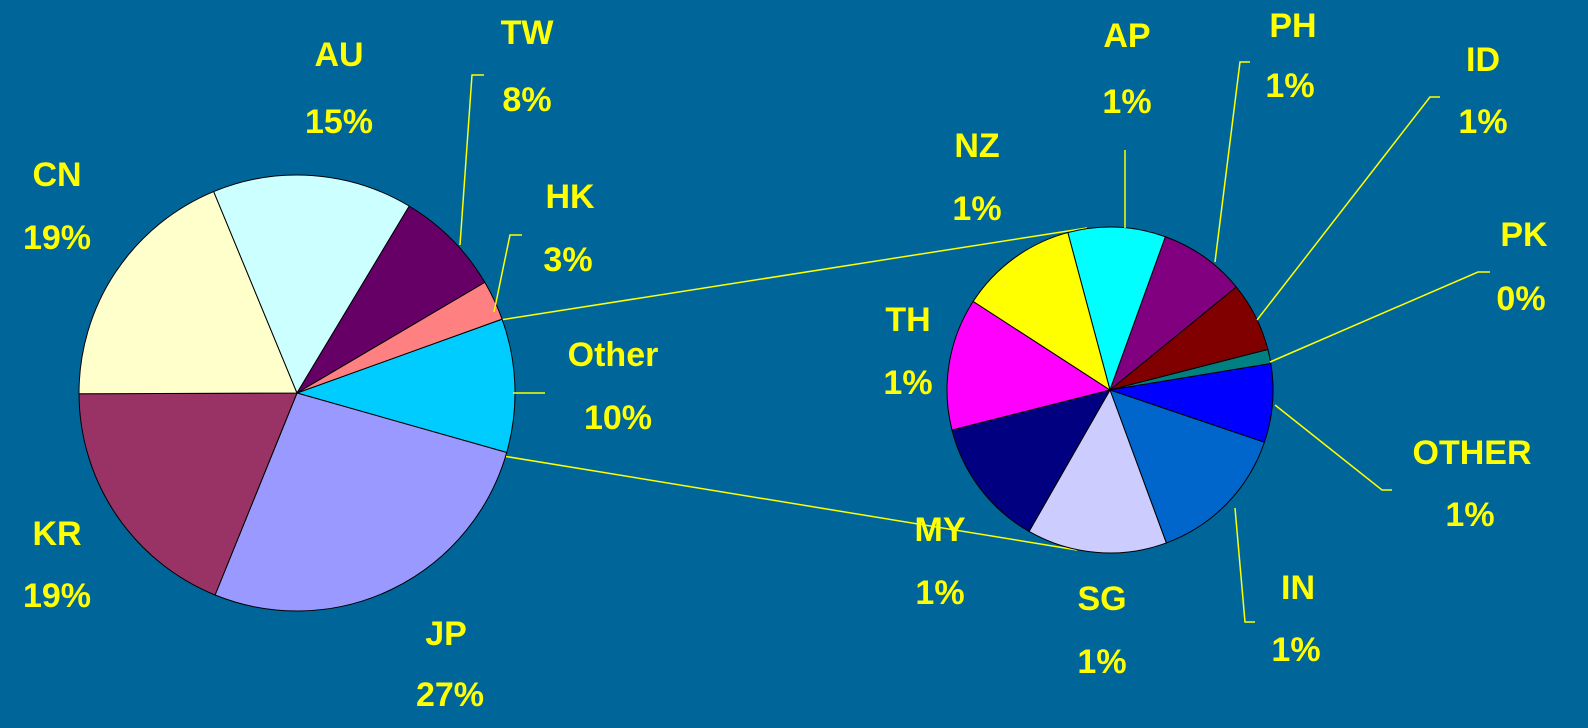 The image size is (1588, 728). Describe the element at coordinates (940, 530) in the screenshot. I see `slice-name: MY` at that location.